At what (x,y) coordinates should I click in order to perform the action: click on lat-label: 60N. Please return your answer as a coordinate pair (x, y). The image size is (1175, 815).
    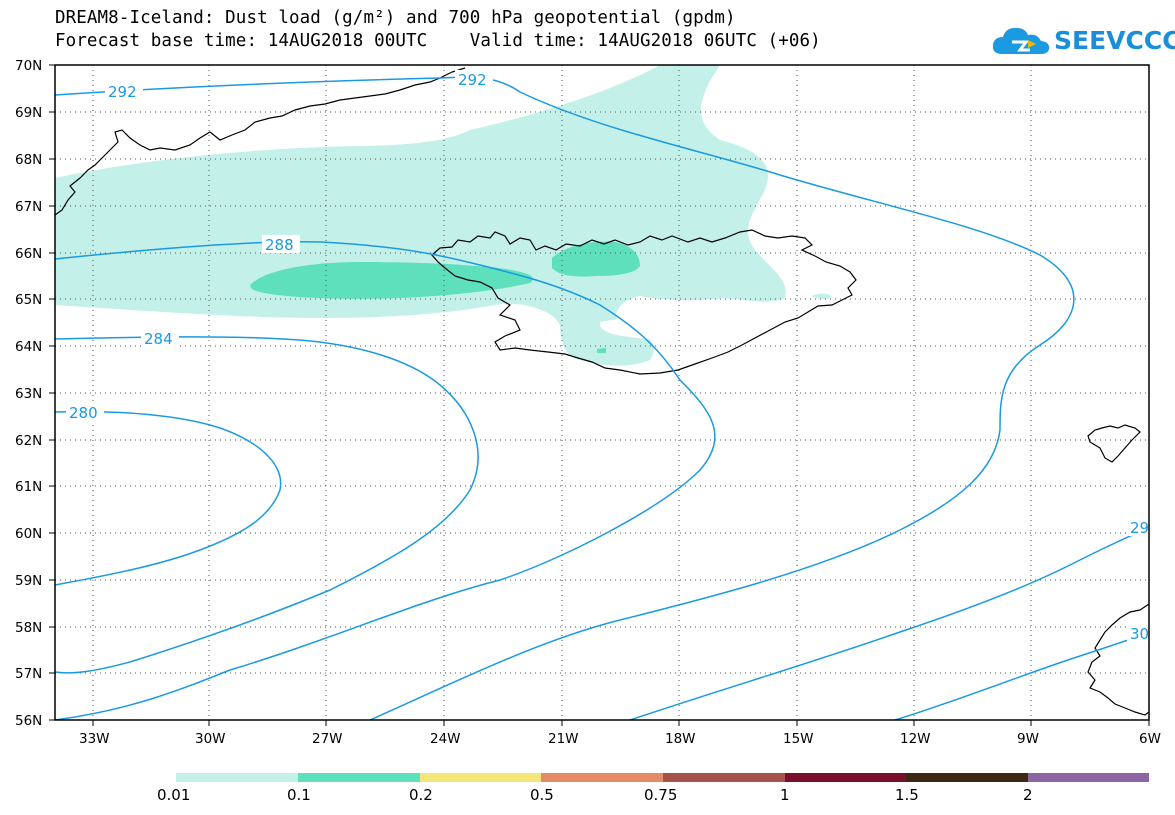
    Looking at the image, I should click on (28, 534).